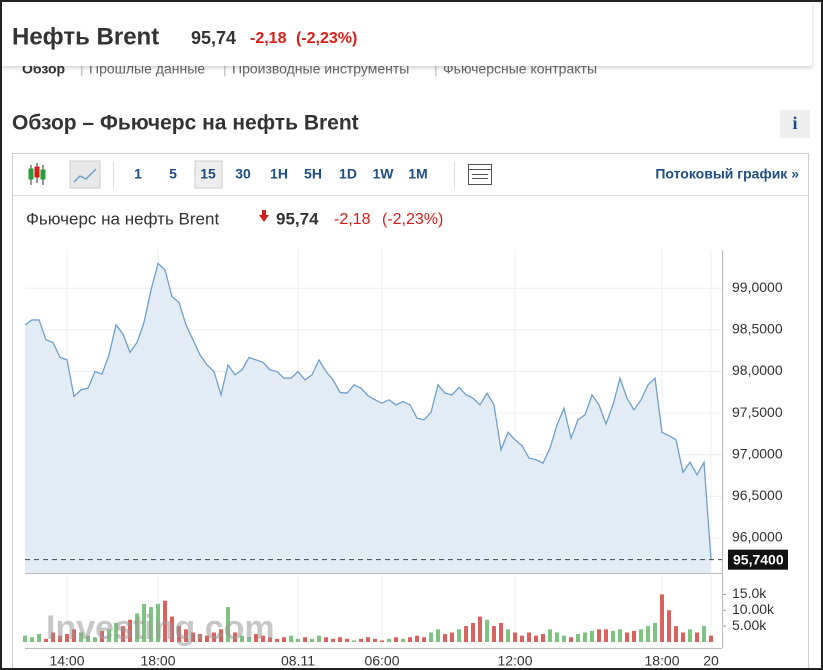  Describe the element at coordinates (243, 174) in the screenshot. I see `interval: 30` at that location.